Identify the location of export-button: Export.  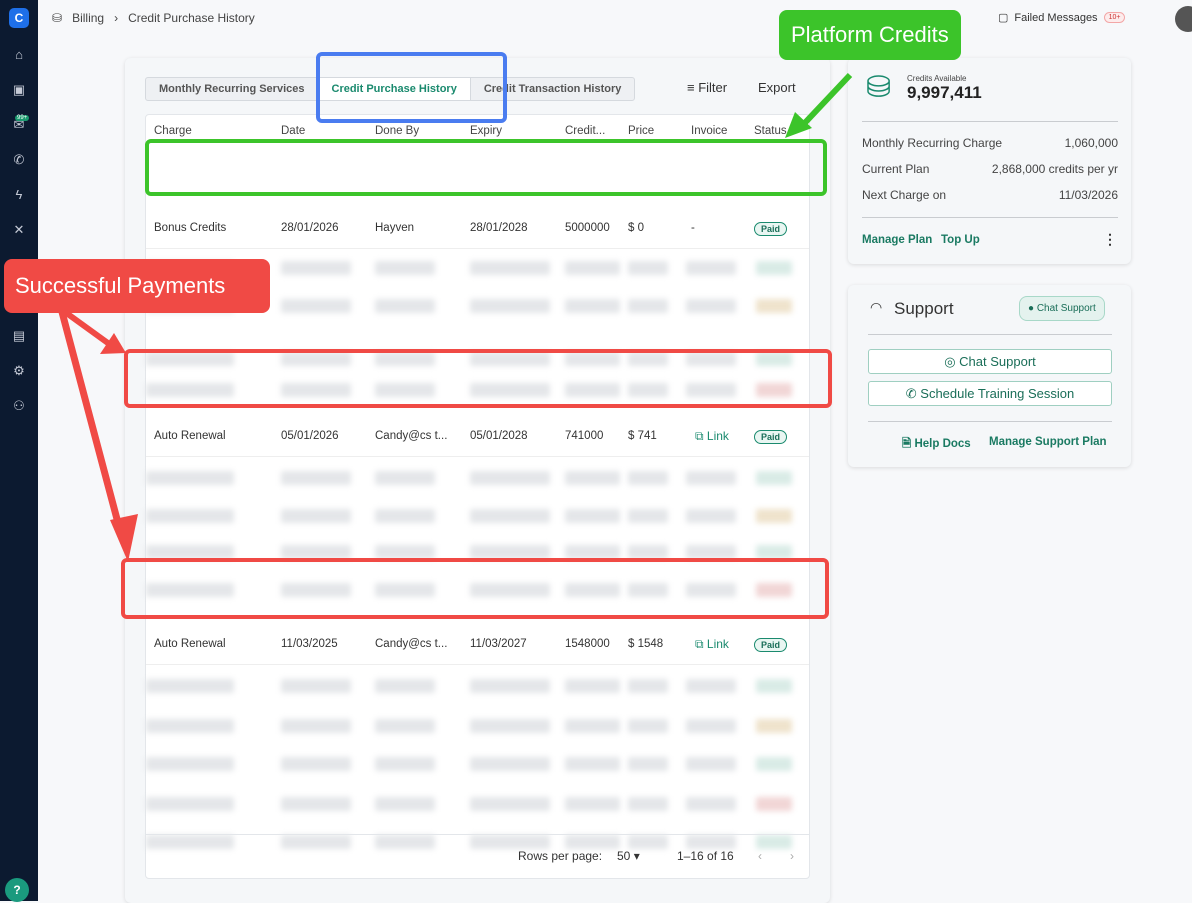
(777, 87).